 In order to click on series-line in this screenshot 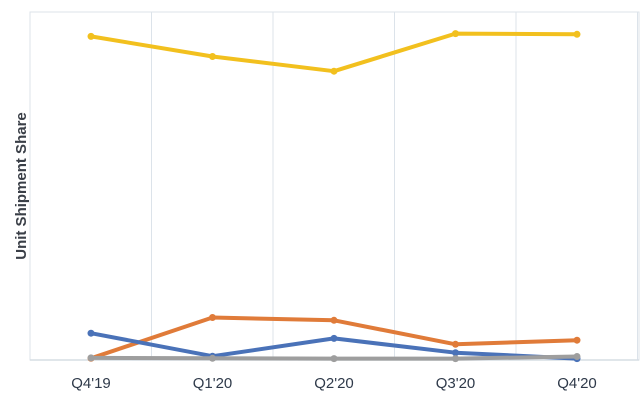, I will do `click(334, 52)`.